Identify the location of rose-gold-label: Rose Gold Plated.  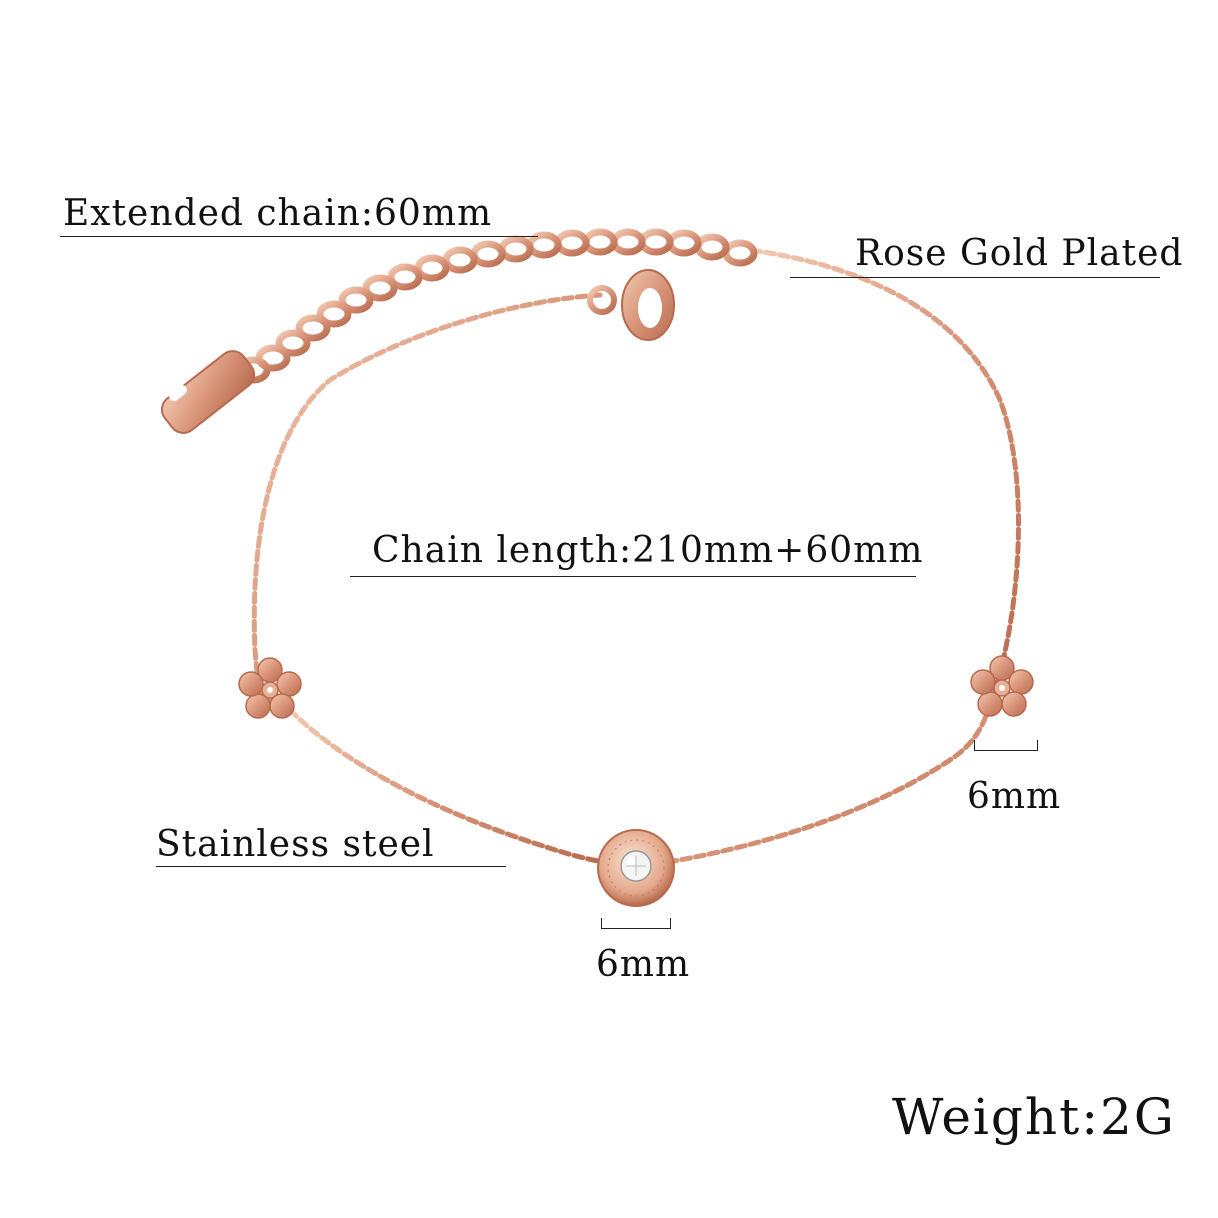
(1019, 253).